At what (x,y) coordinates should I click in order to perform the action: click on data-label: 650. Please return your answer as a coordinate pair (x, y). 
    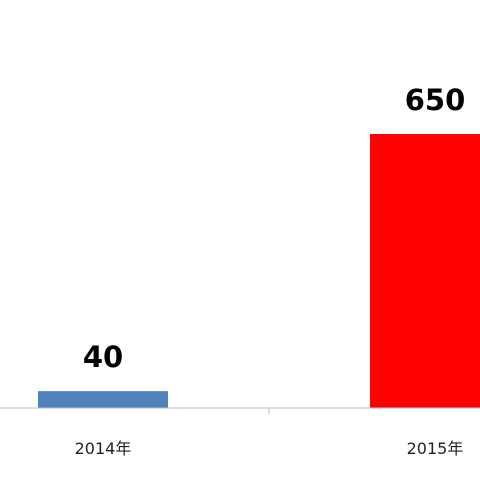
    Looking at the image, I should click on (435, 100).